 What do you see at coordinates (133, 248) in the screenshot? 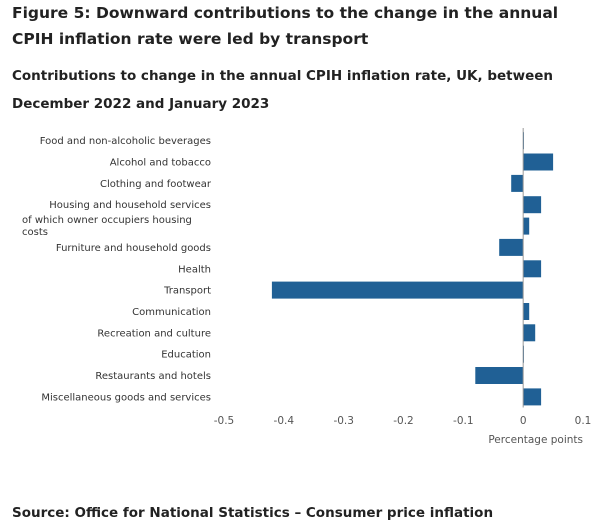
I see `category-label: Furniture and household goods` at bounding box center [133, 248].